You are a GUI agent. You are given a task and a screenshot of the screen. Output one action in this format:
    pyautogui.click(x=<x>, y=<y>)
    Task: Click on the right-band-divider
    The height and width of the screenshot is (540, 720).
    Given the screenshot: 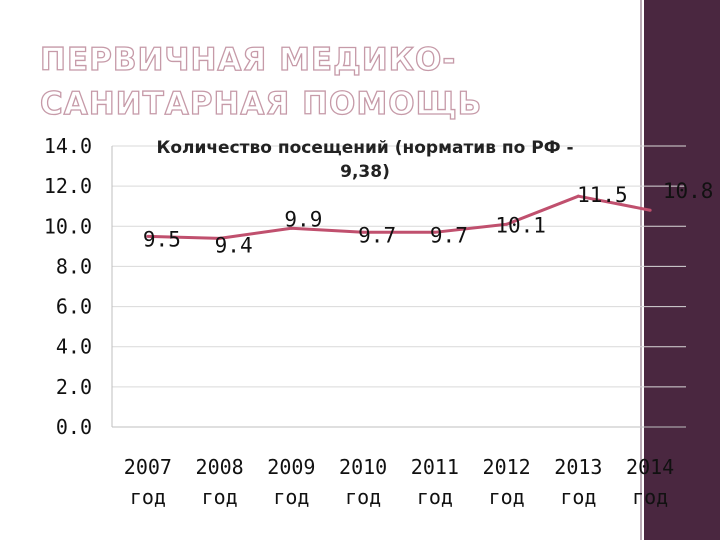 What is the action you would take?
    pyautogui.click(x=641, y=270)
    